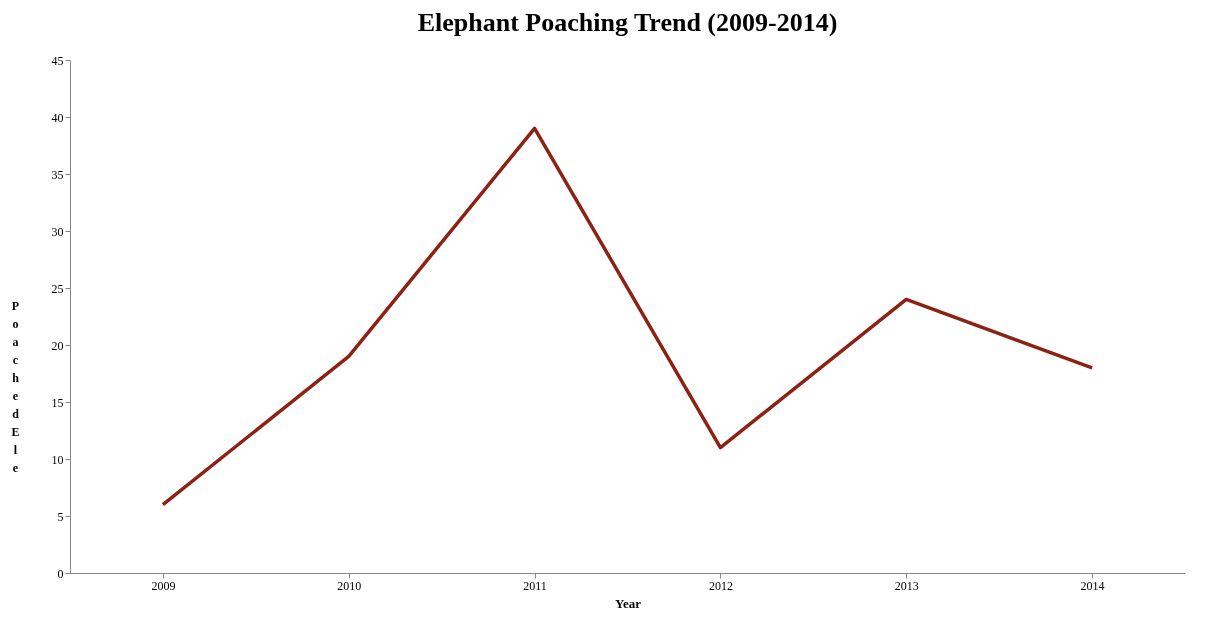 The image size is (1211, 630). Describe the element at coordinates (57, 402) in the screenshot. I see `y-tick-label: 15` at that location.